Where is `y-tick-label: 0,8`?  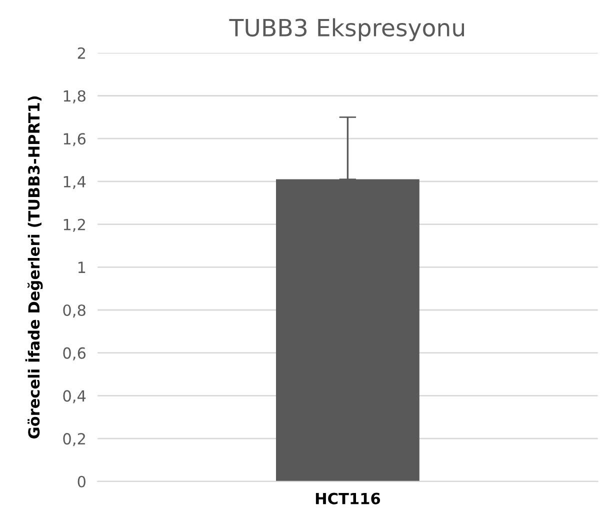 y-tick-label: 0,8 is located at coordinates (74, 311).